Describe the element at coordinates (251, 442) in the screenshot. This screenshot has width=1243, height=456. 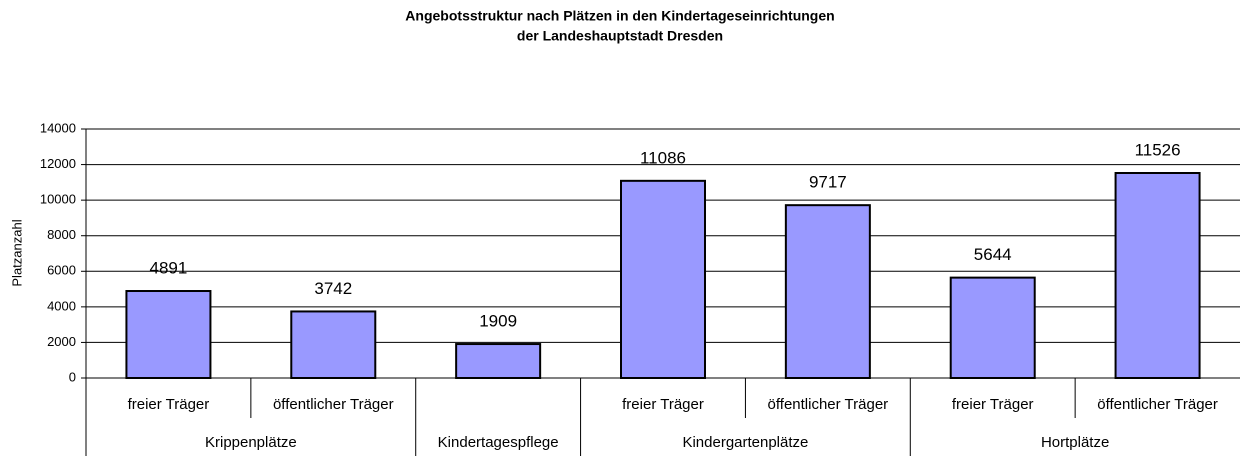
I see `group-label: Krippenplätze` at that location.